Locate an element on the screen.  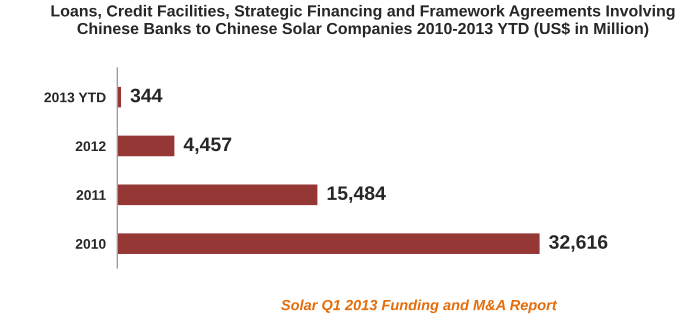
y-tick-label: 2013 YTD is located at coordinates (75, 97).